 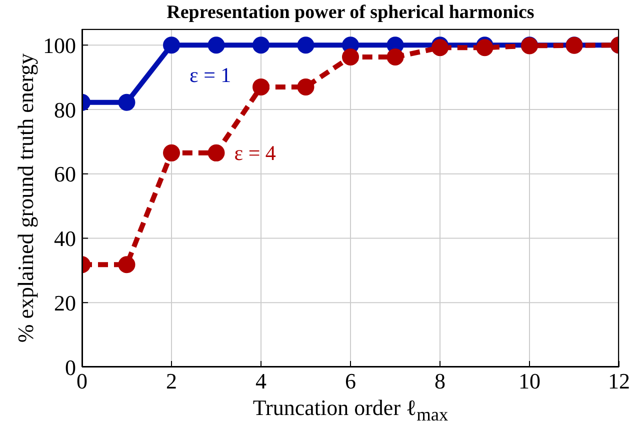 What do you see at coordinates (440, 381) in the screenshot?
I see `x-tick-label: 8` at bounding box center [440, 381].